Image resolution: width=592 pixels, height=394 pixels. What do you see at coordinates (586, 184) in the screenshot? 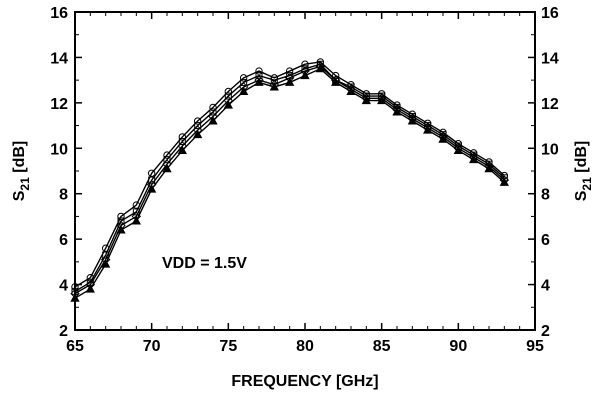
I see `y-axis-title-right-sub: 21` at bounding box center [586, 184].